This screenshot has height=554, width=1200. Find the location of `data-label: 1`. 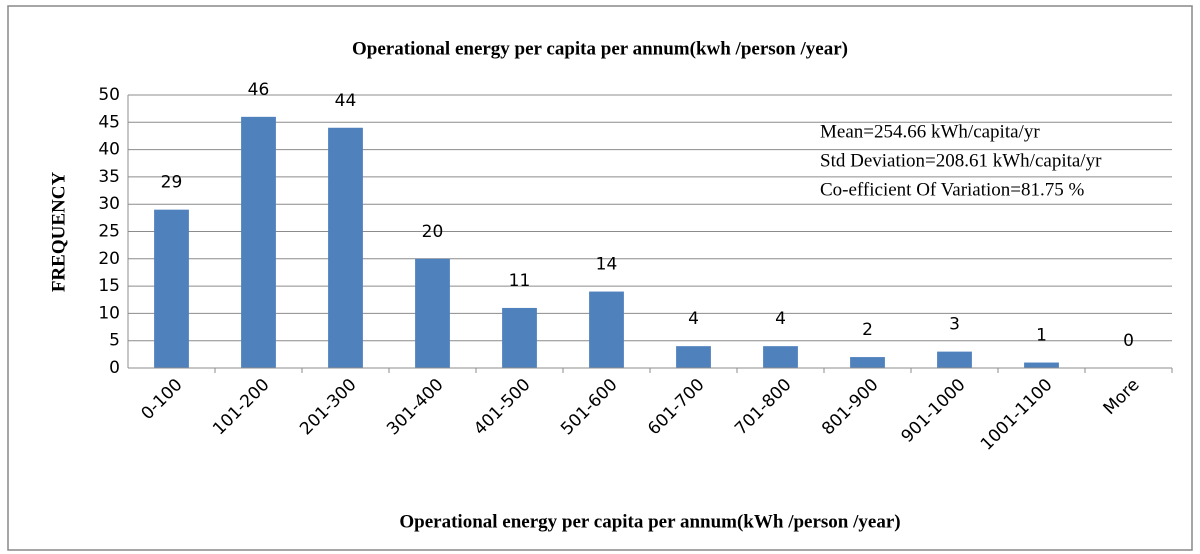

data-label: 1 is located at coordinates (1041, 336).